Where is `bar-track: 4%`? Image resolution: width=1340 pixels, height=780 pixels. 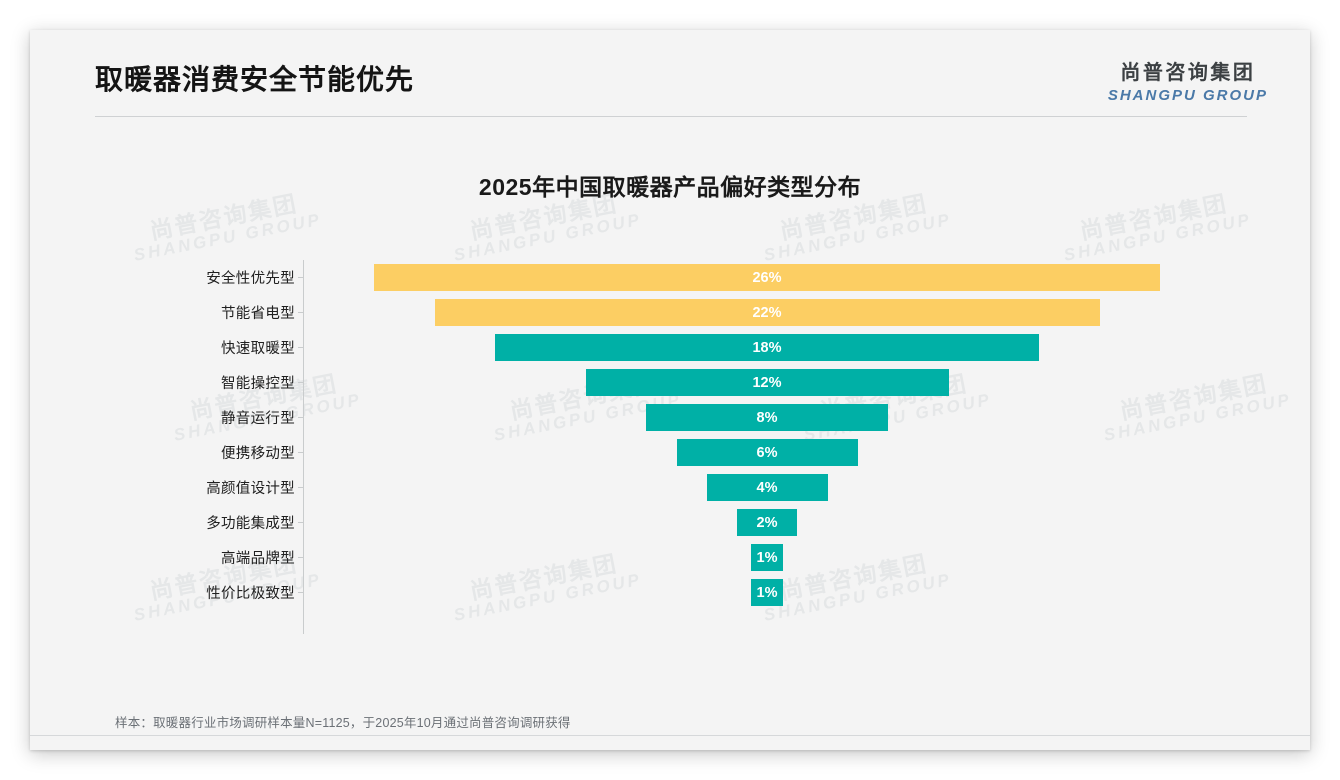
bar-track: 4% is located at coordinates (767, 487).